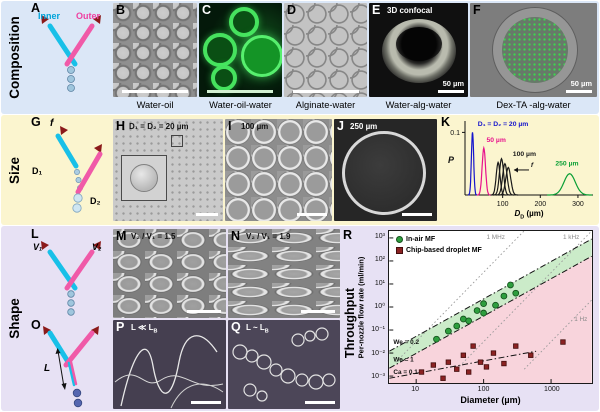 This screenshot has height=412, width=600. What do you see at coordinates (419, 44) in the screenshot?
I see `capsule-cavity` at bounding box center [419, 44].